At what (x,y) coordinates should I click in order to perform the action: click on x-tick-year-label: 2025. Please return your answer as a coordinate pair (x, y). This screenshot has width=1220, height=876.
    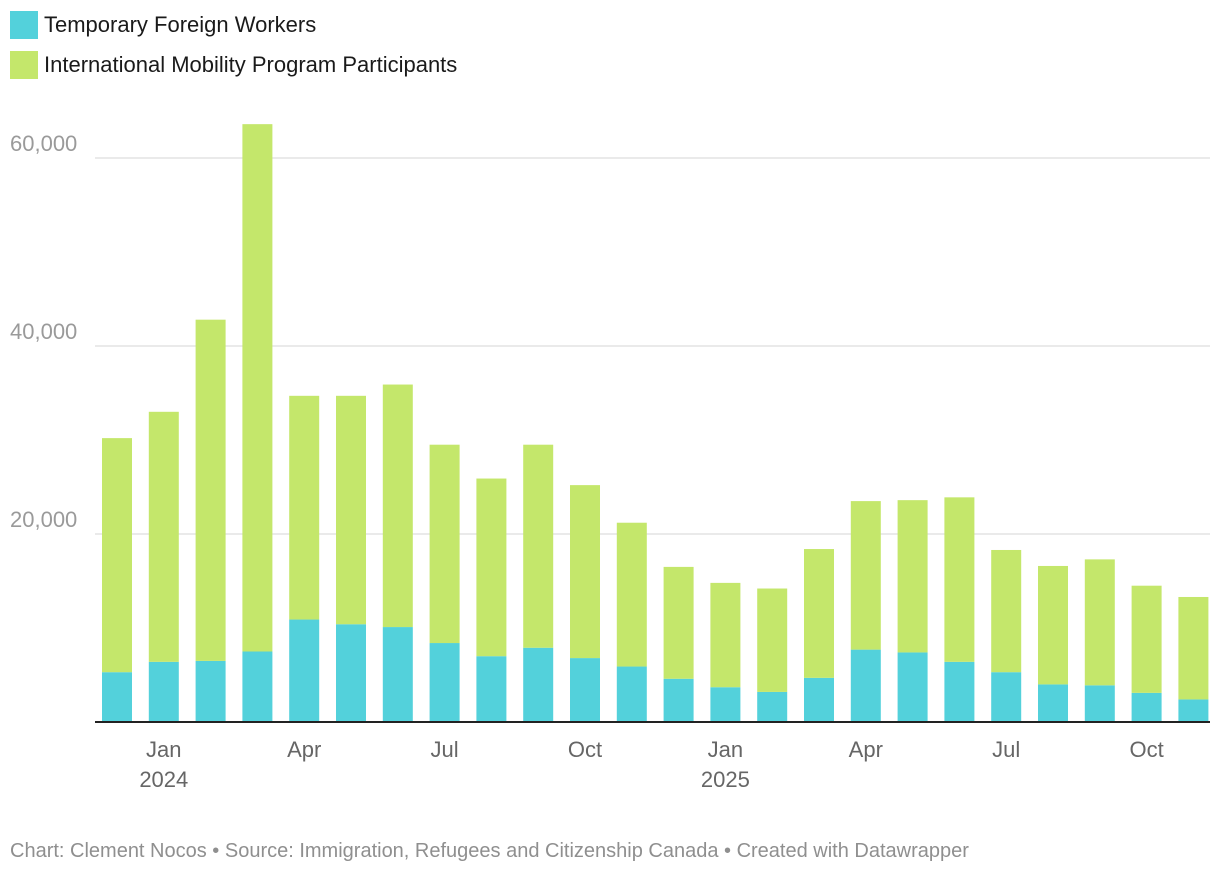
    Looking at the image, I should click on (725, 779).